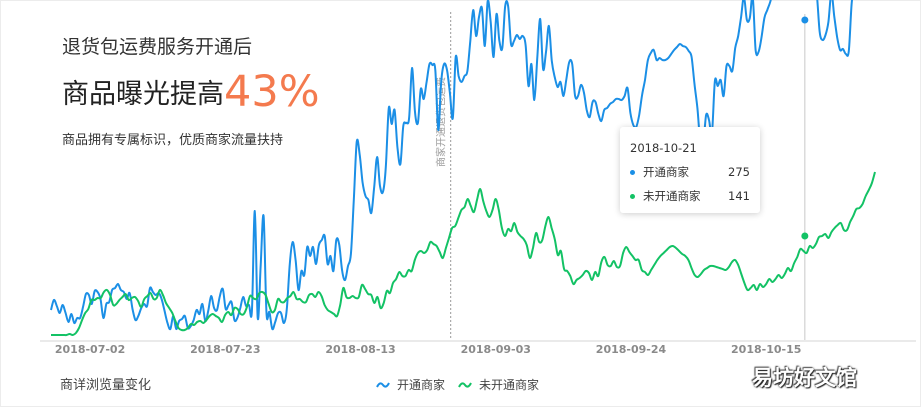  Describe the element at coordinates (672, 196) in the screenshot. I see `tooltip-series-name: 未开通商家` at that location.